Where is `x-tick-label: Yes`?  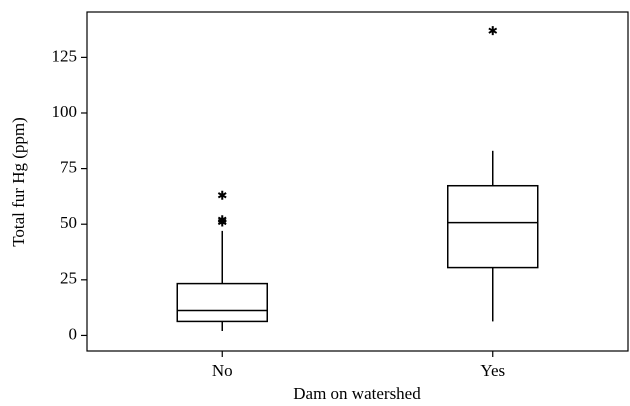
x-tick-label: Yes is located at coordinates (492, 370).